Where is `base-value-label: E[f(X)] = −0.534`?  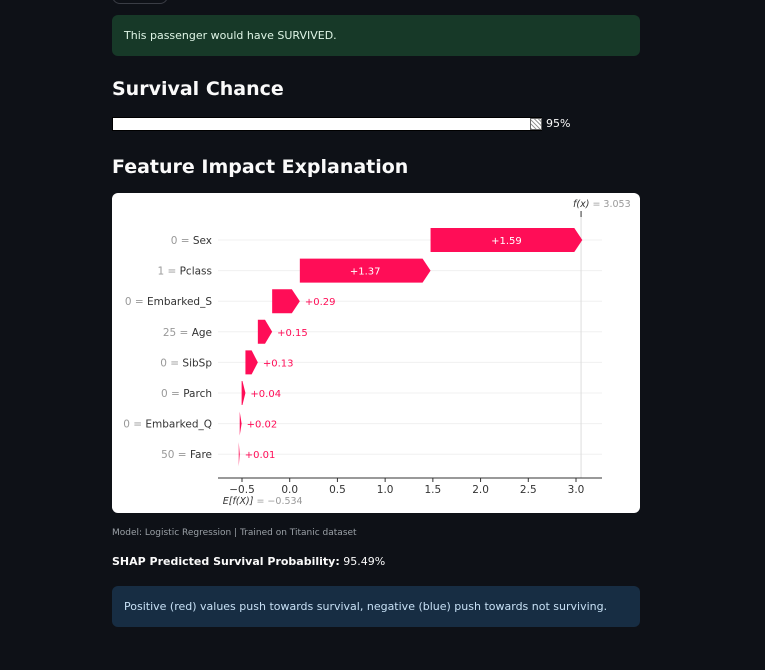 base-value-label: E[f(X)] = −0.534 is located at coordinates (263, 501).